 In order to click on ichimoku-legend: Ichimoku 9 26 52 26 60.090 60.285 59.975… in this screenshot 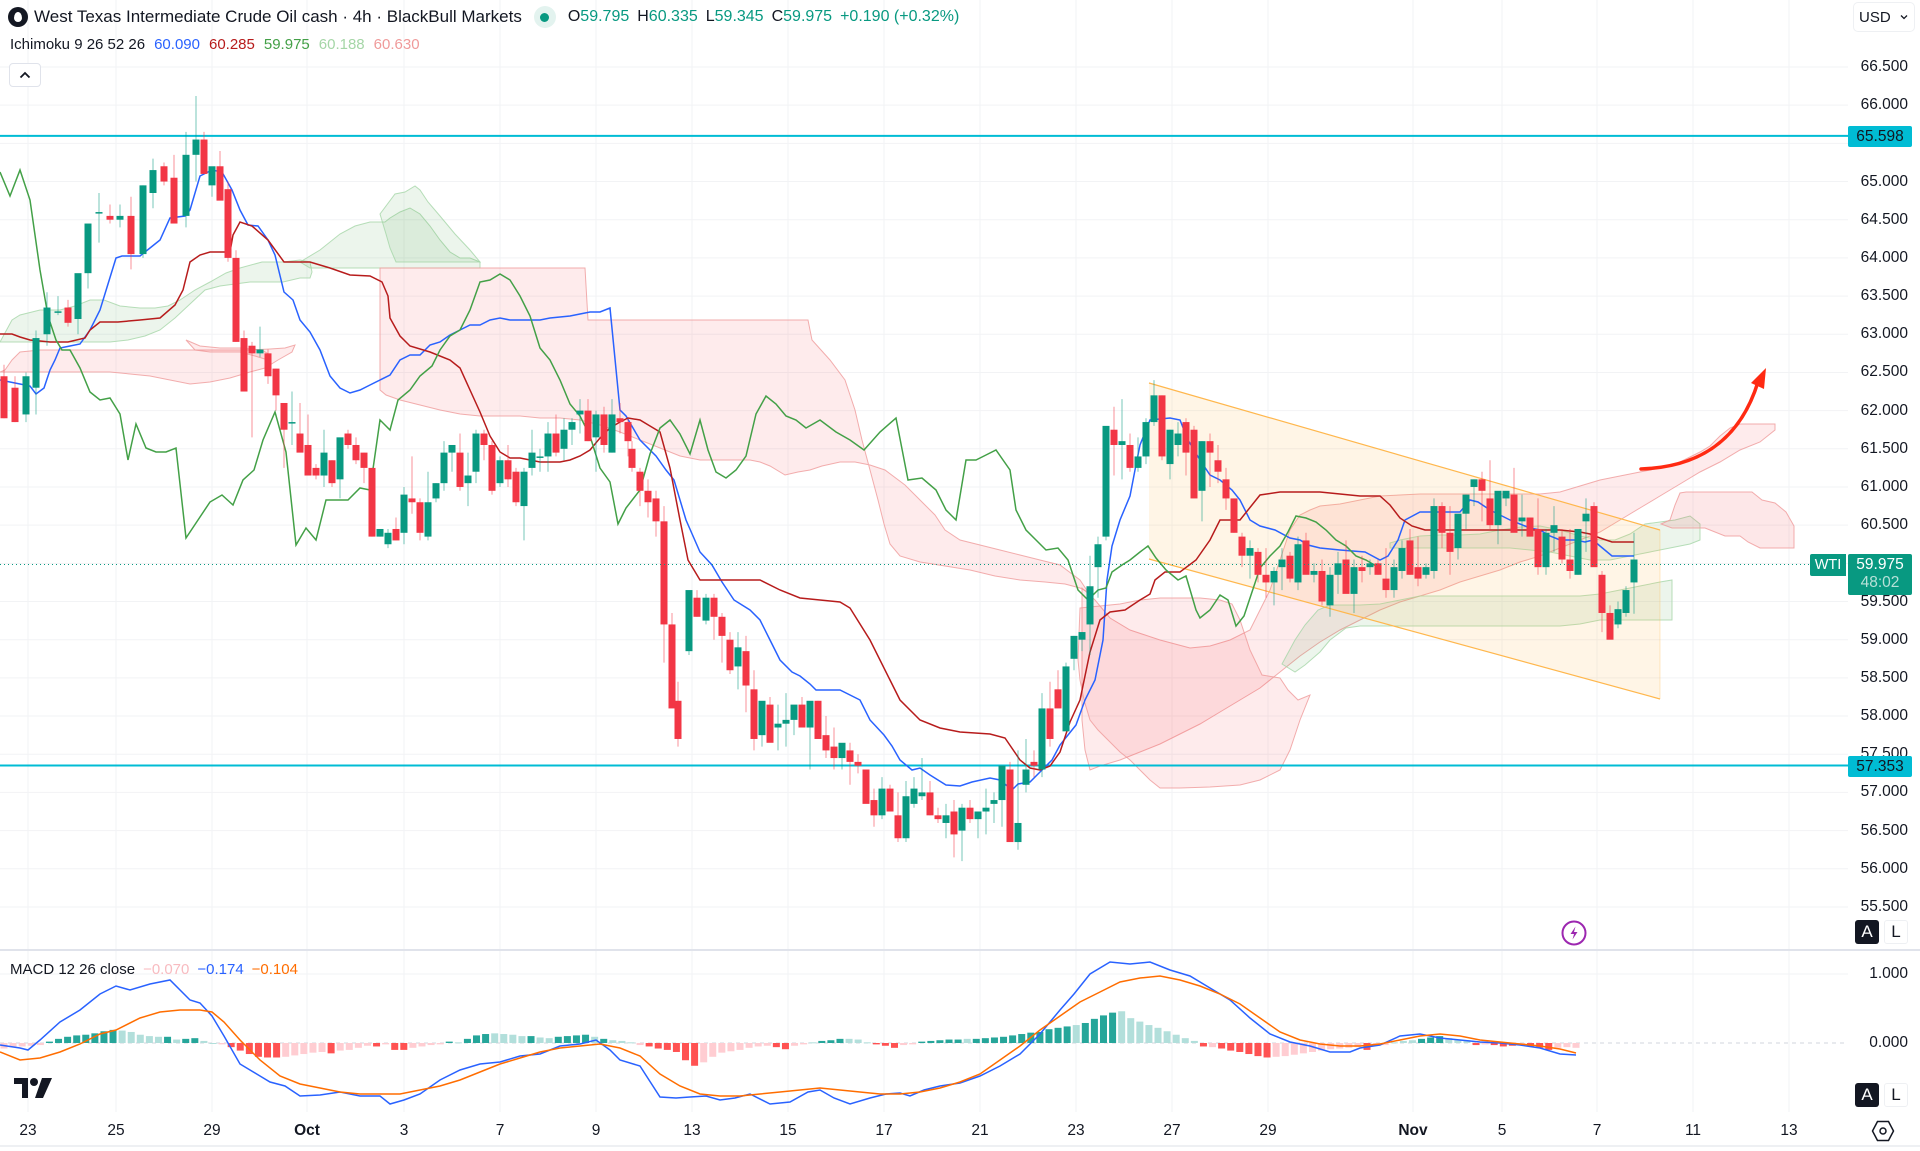, I will do `click(215, 44)`.